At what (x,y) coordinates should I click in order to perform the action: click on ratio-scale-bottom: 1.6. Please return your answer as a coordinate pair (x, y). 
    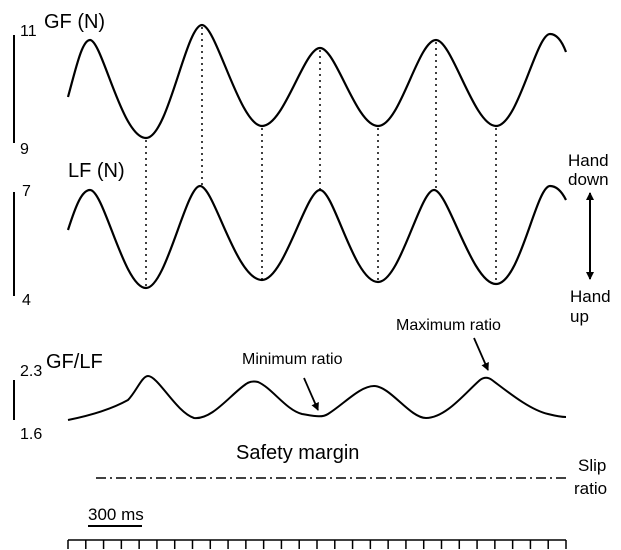
    Looking at the image, I should click on (31, 434).